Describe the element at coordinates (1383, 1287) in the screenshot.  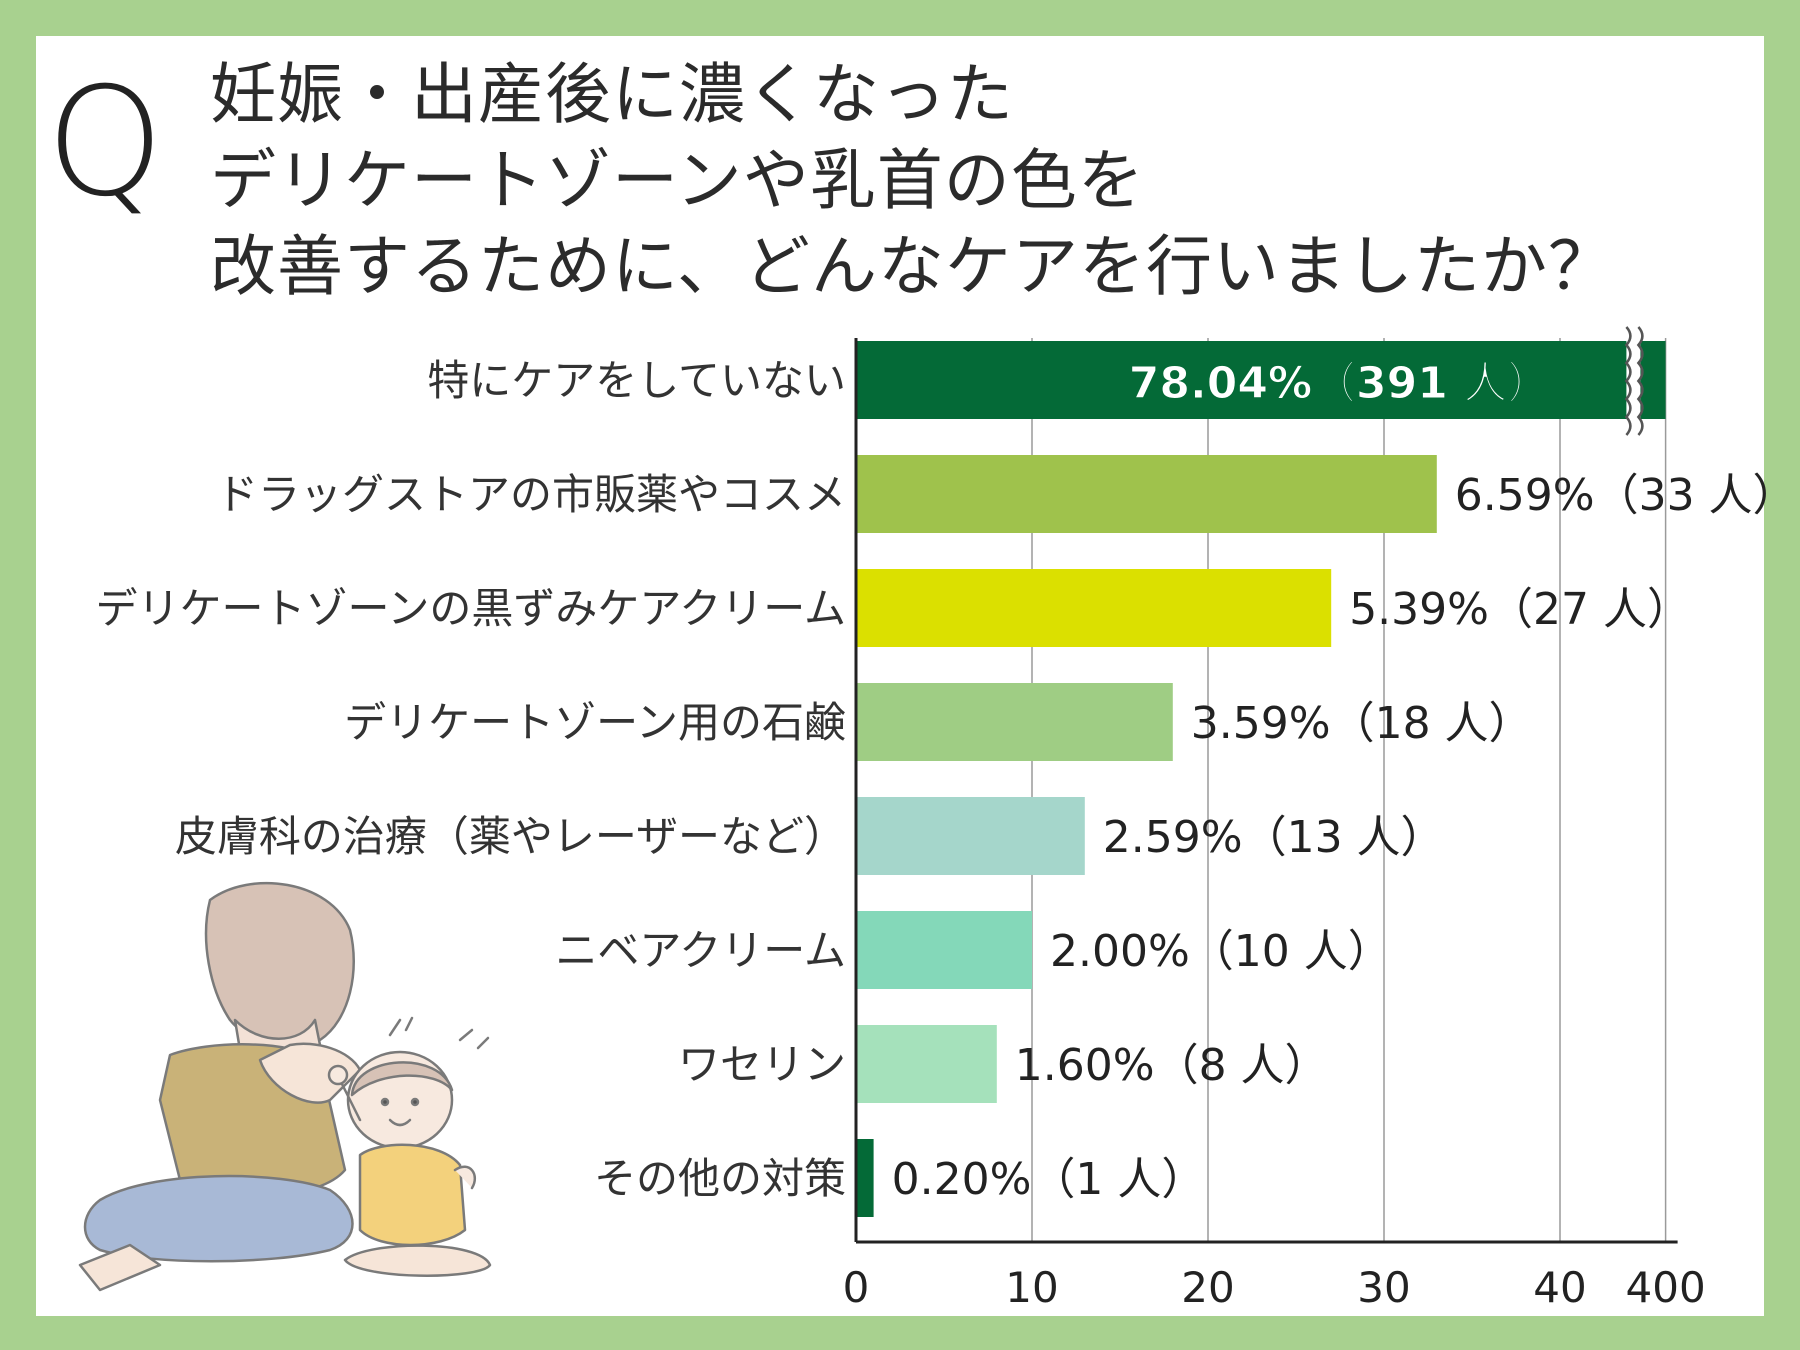
I see `x-tick-label: 30` at that location.